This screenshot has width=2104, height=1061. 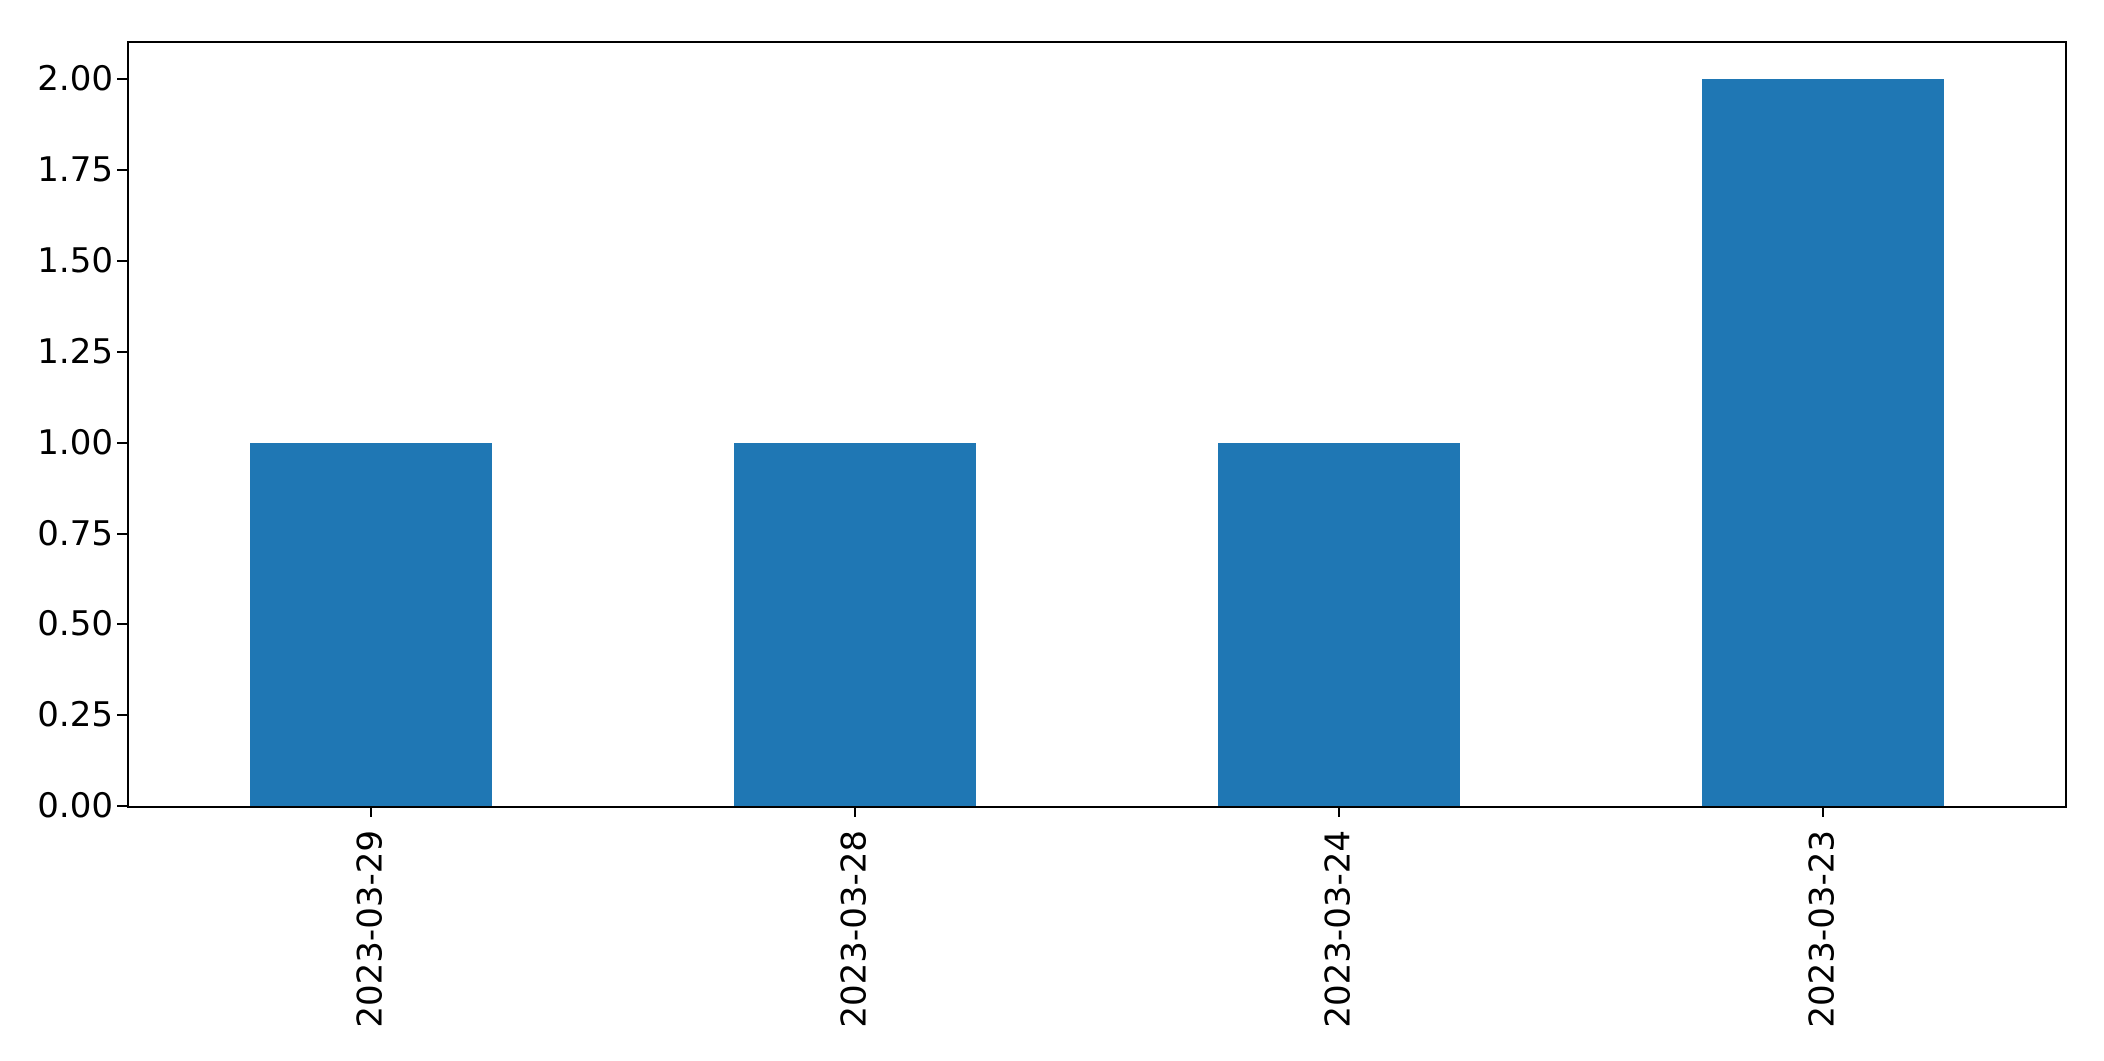 I want to click on y-tick-label: 1.25, so click(x=75, y=351).